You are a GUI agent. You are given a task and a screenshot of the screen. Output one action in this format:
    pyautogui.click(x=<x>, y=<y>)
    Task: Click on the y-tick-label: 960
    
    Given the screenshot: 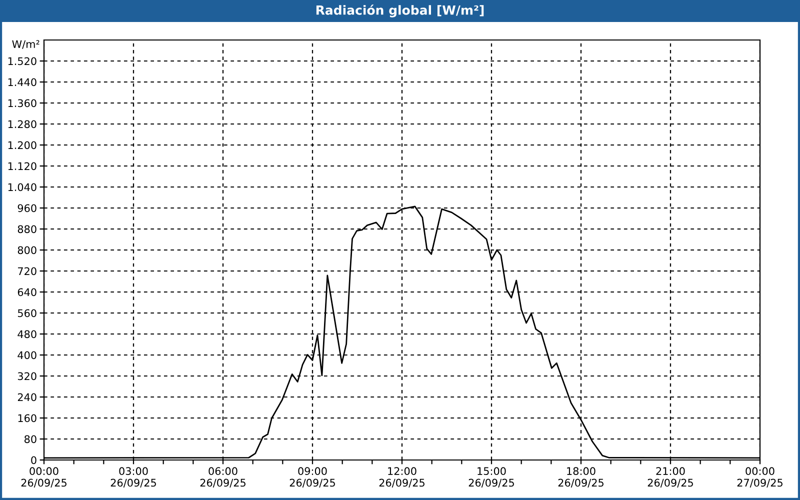 What is the action you would take?
    pyautogui.click(x=27, y=208)
    